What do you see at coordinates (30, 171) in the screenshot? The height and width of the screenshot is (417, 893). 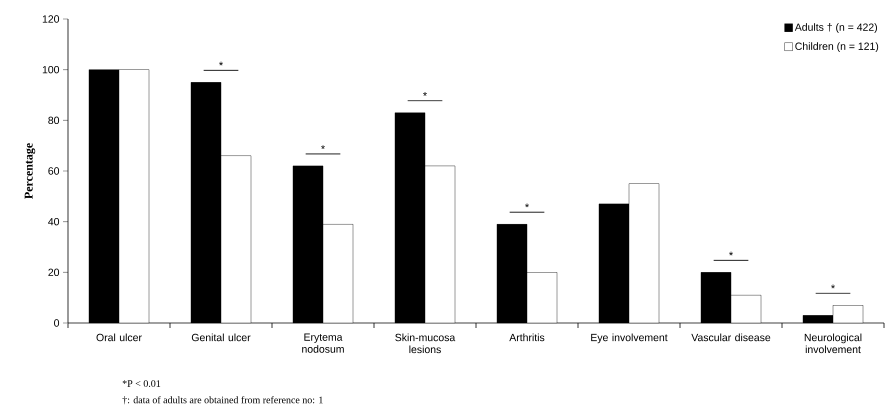 I see `y-axis-title: Percentage` at bounding box center [30, 171].